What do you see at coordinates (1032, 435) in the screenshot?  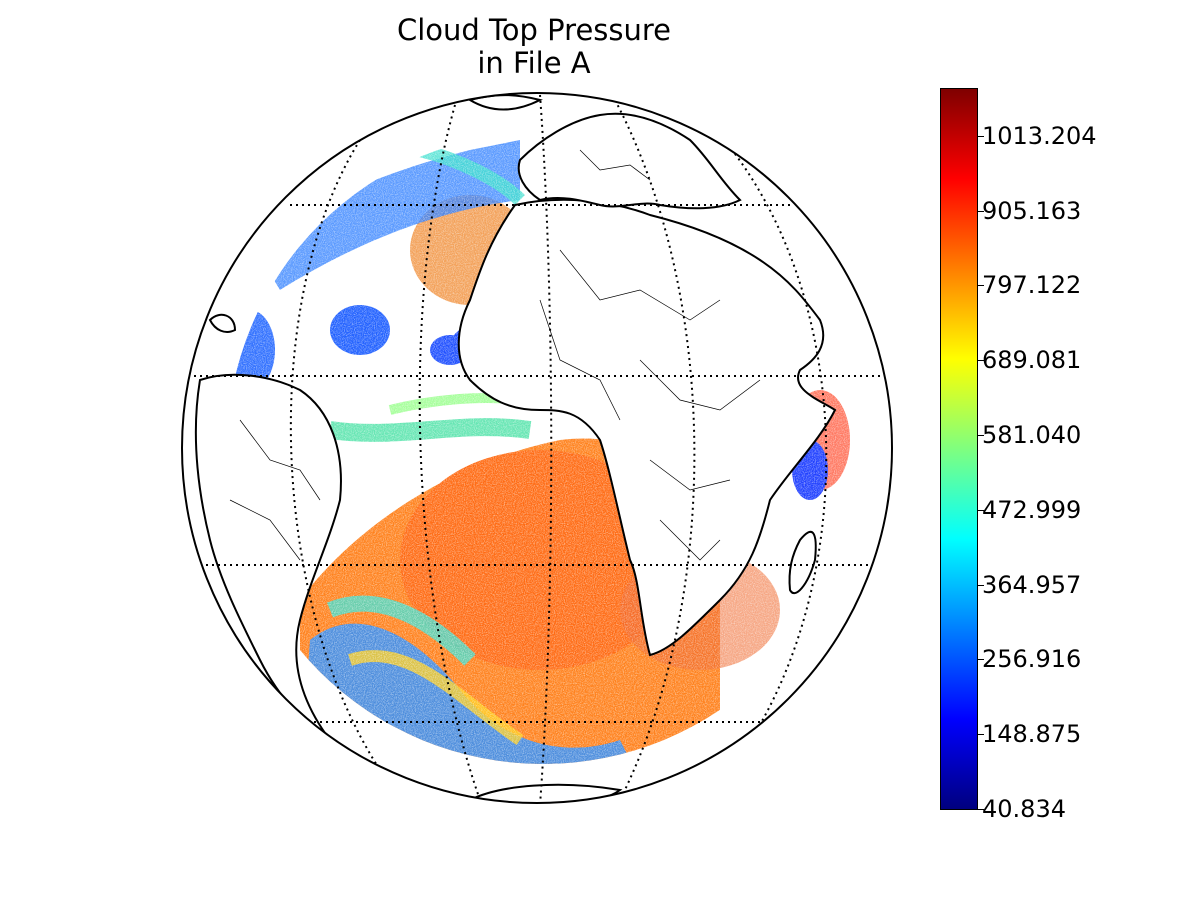 I see `colorbar-tick-label: 581.040` at bounding box center [1032, 435].